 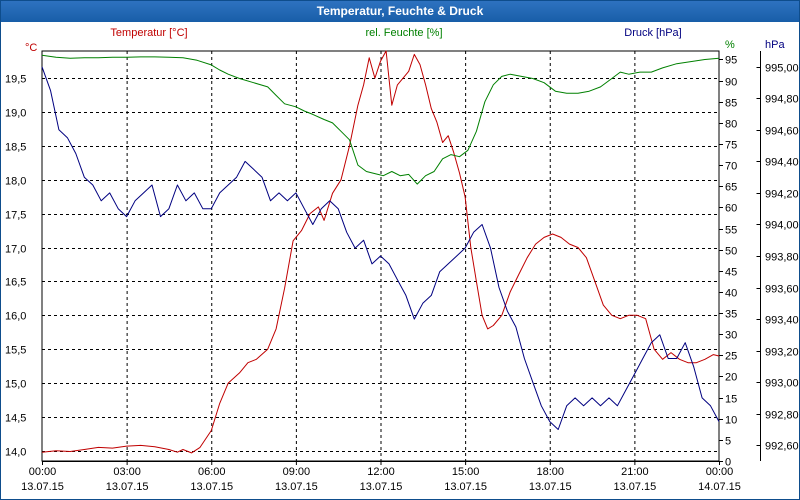 What do you see at coordinates (719, 487) in the screenshot?
I see `x-tick-label-date: 14.07.15` at bounding box center [719, 487].